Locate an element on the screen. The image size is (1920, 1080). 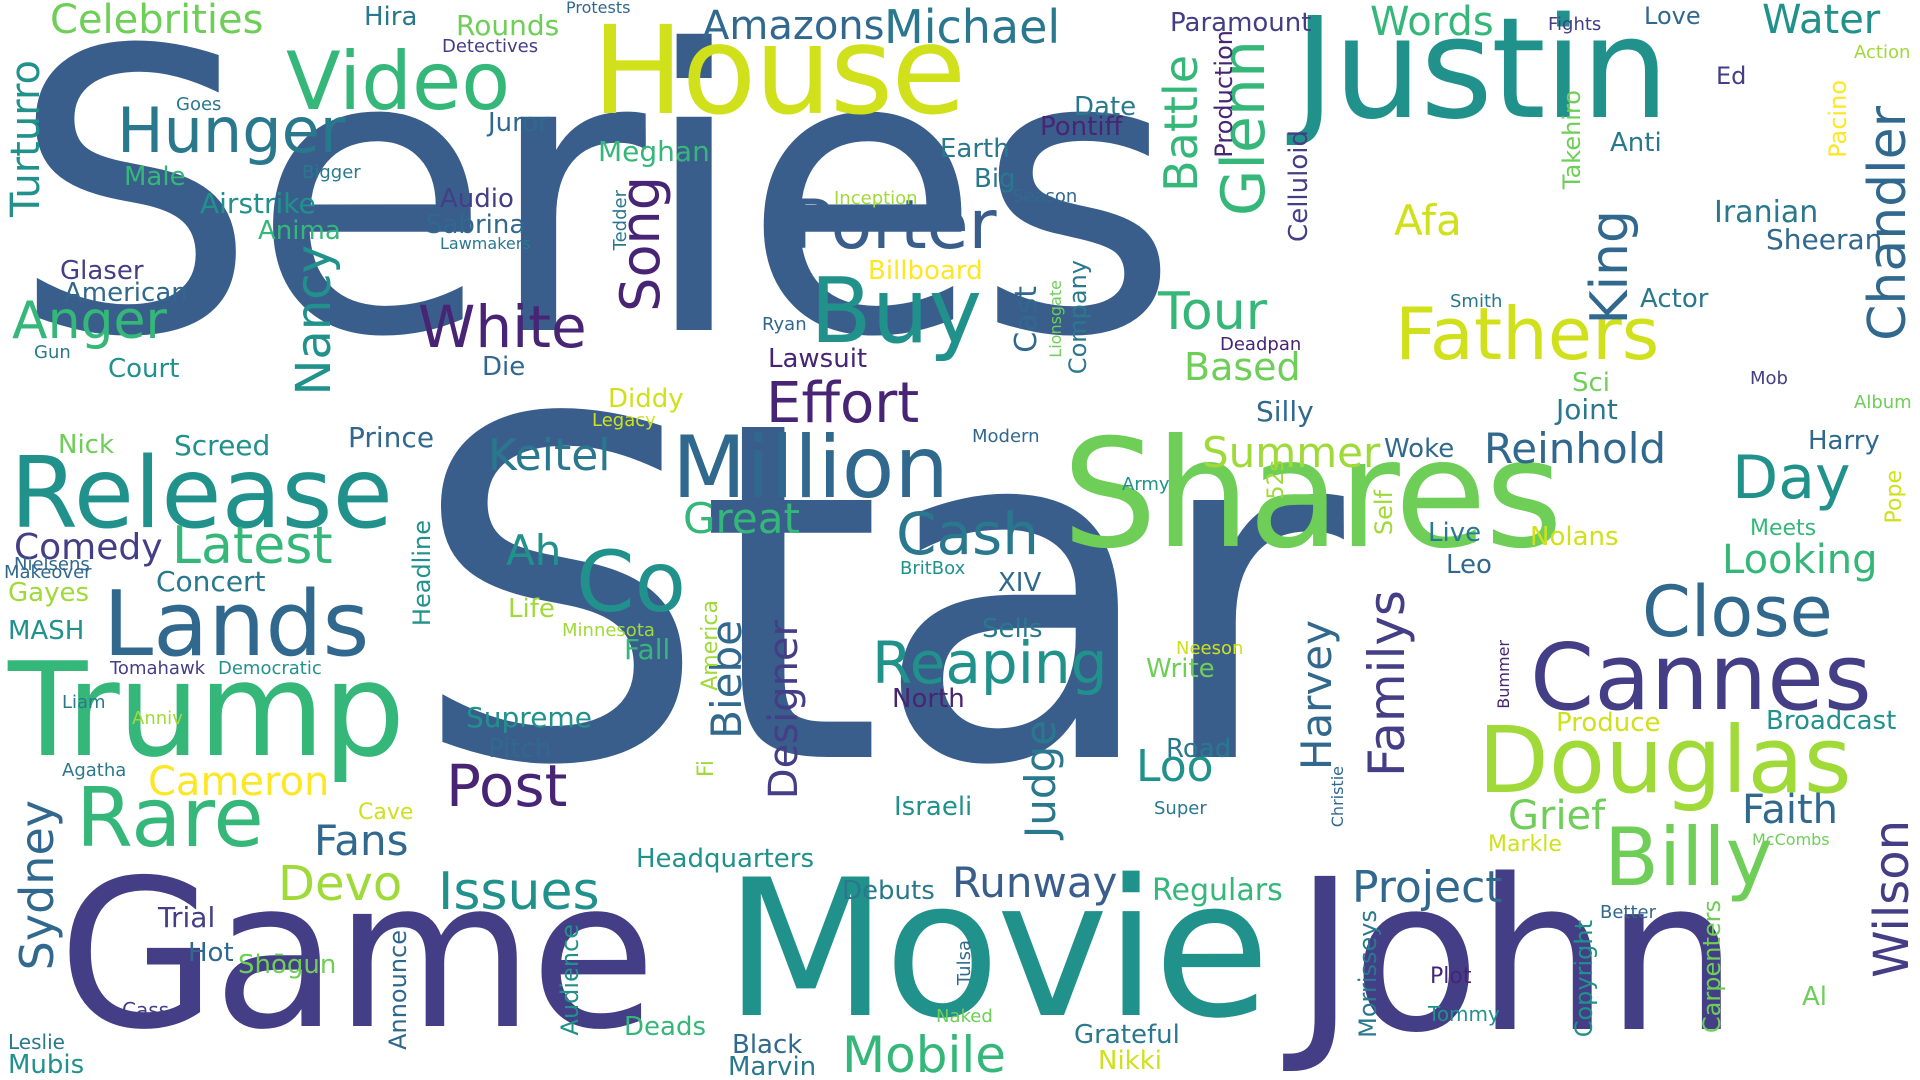
word-release: Release is located at coordinates (201, 494).